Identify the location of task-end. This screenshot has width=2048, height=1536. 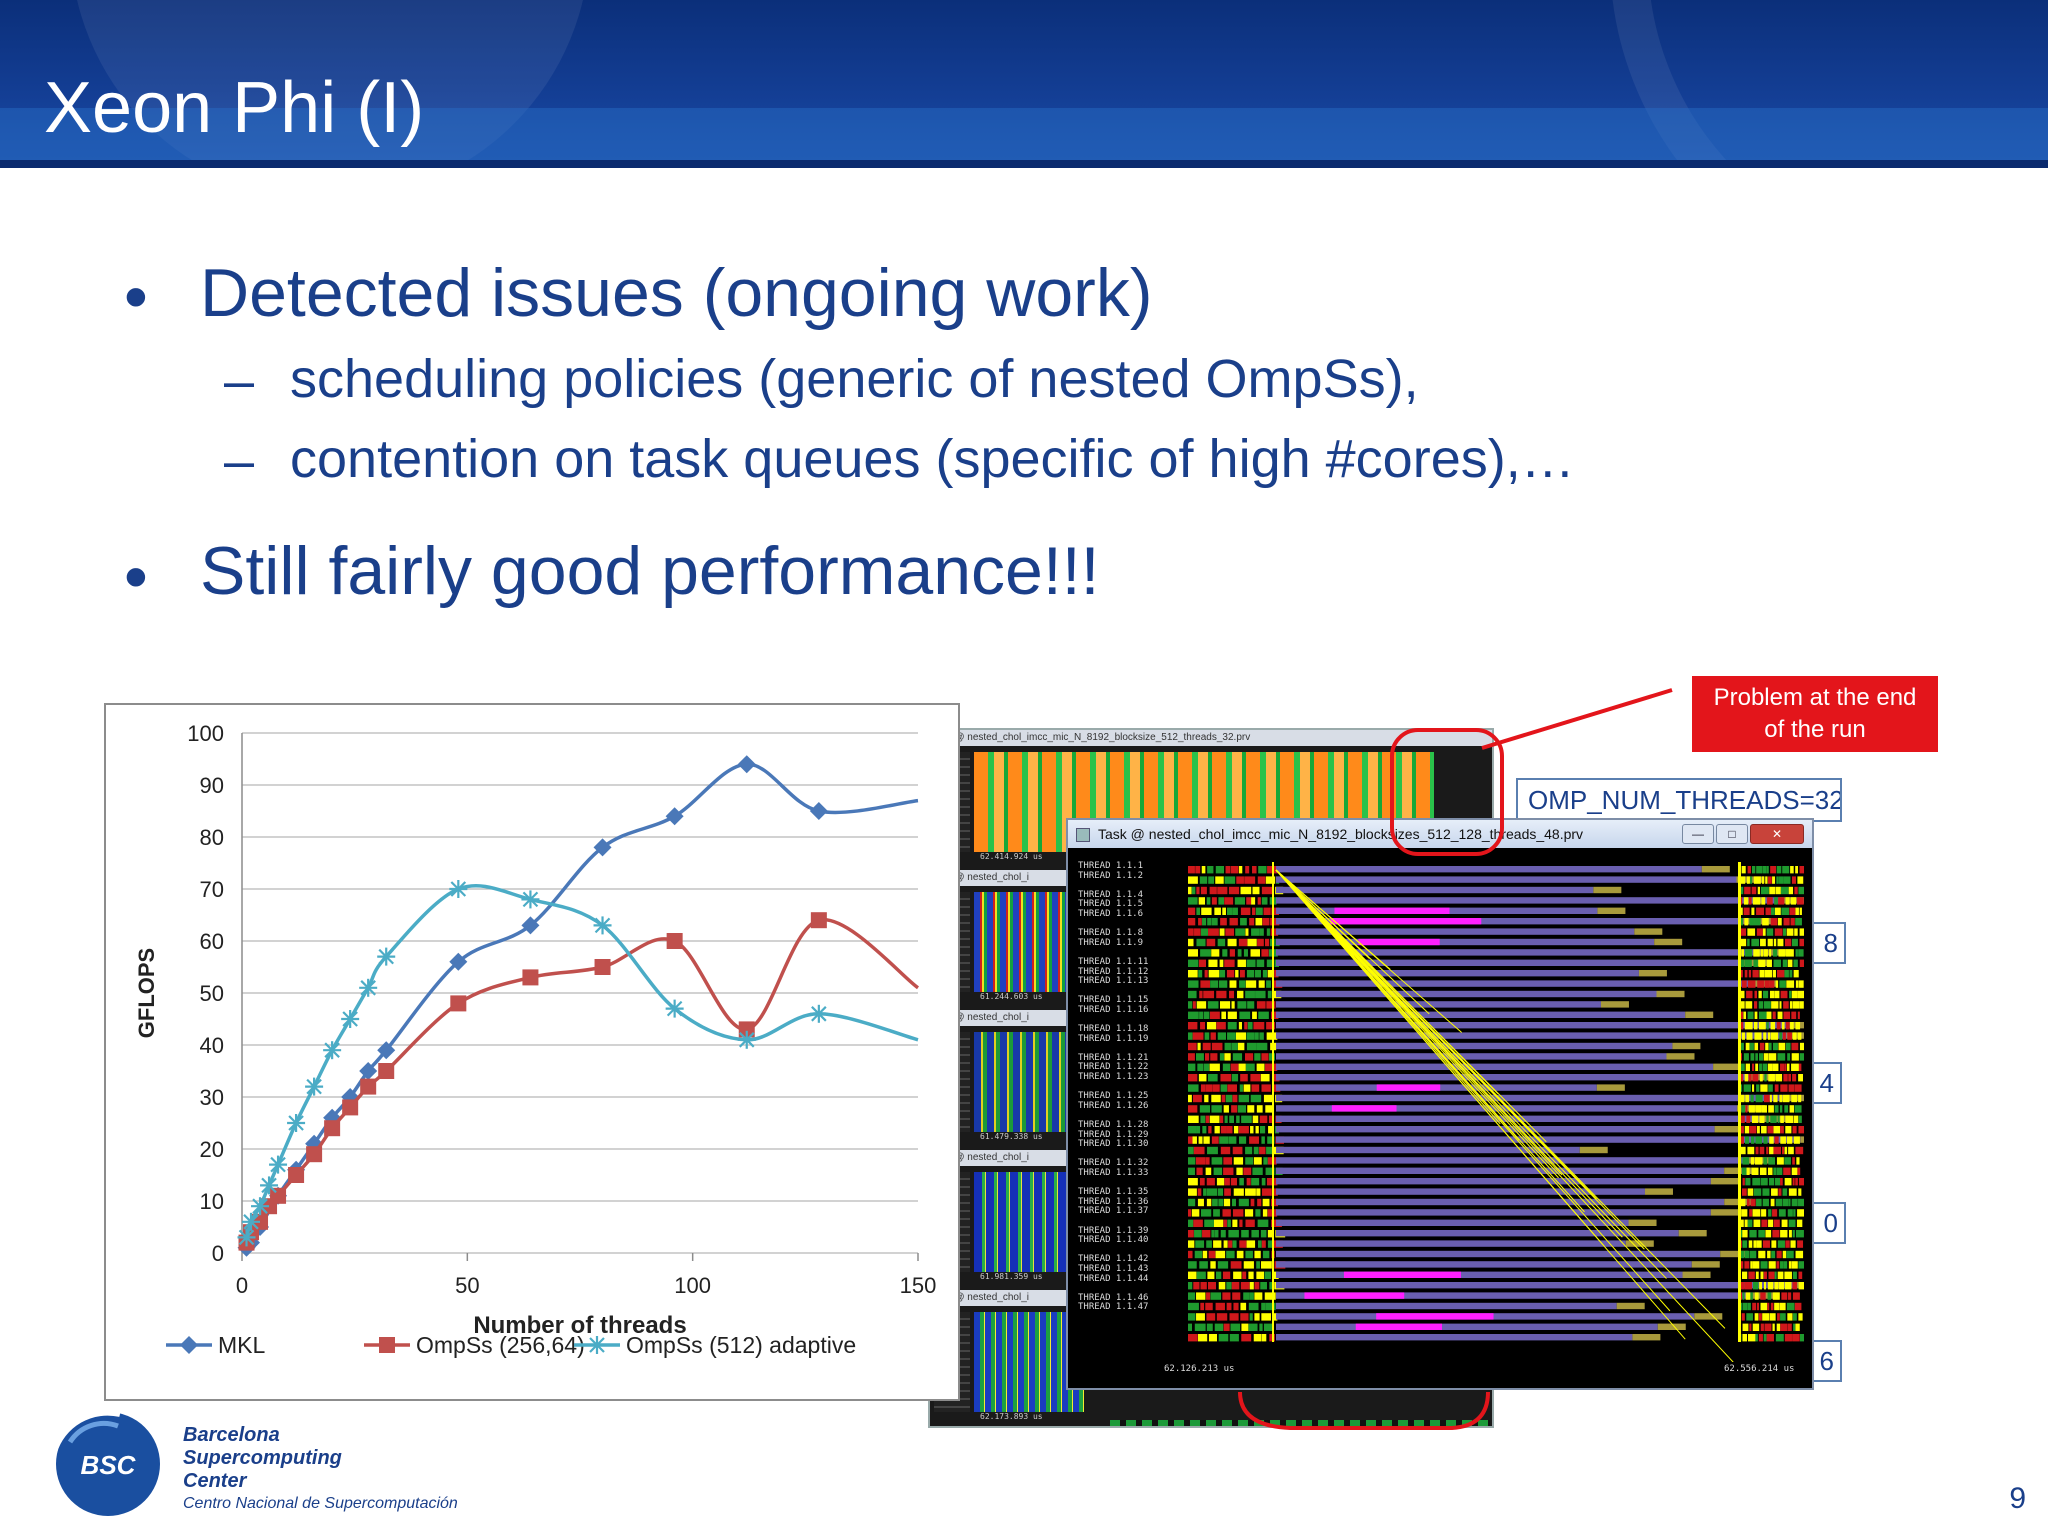
(1642, 1222).